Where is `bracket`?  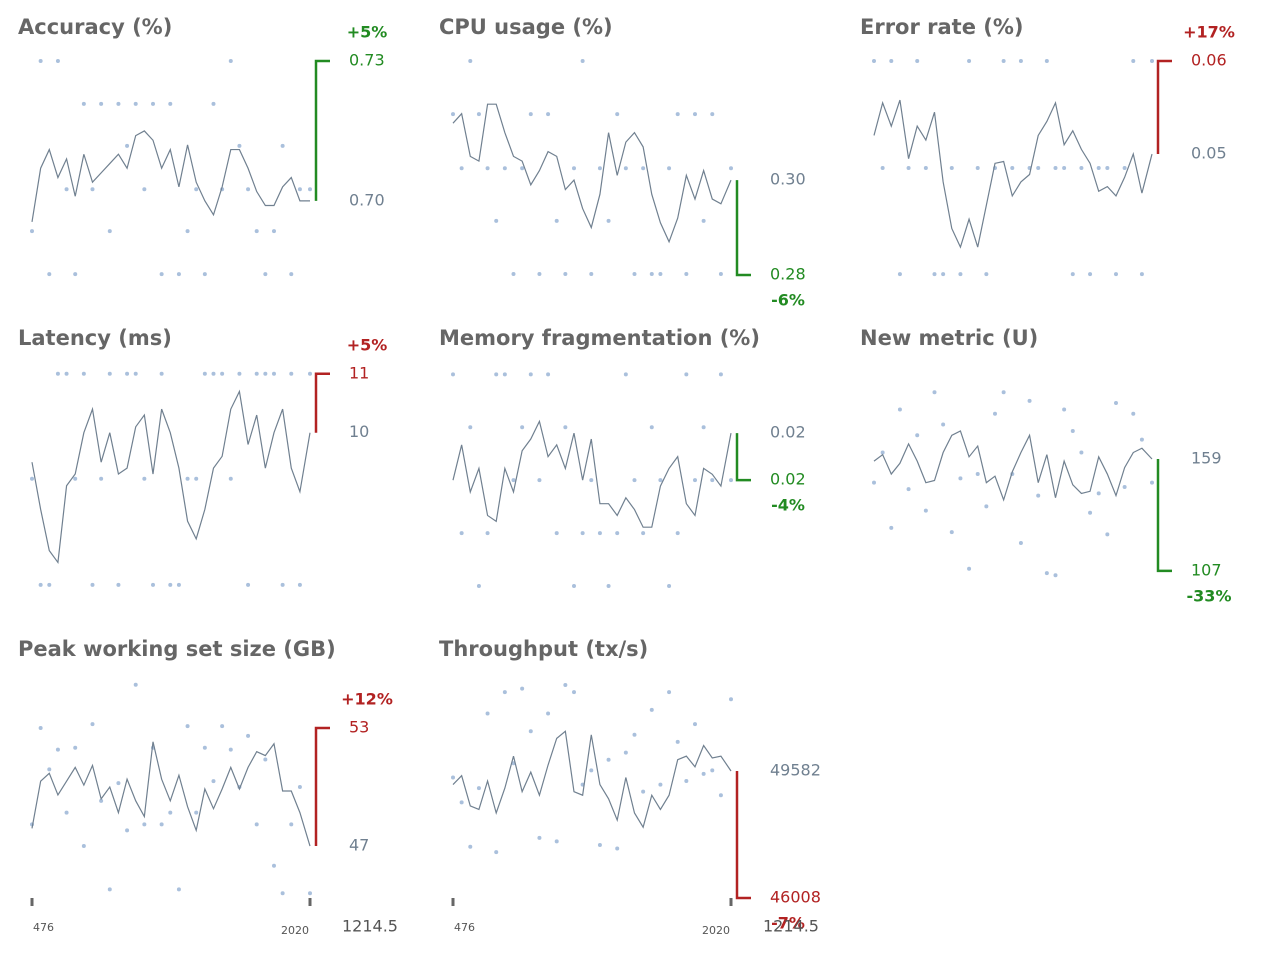
bracket is located at coordinates (743, 457).